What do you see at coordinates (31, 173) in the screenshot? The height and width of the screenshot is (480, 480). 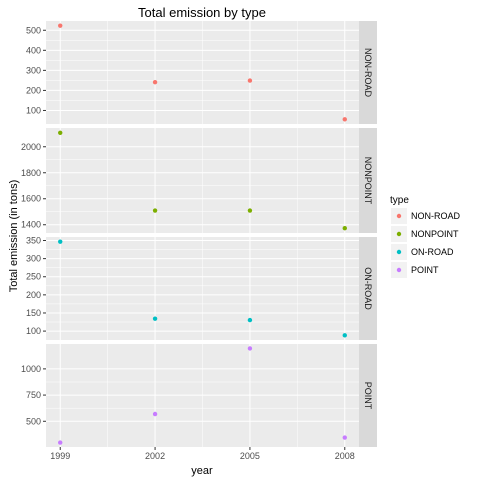 I see `y-tick-label: 1800` at bounding box center [31, 173].